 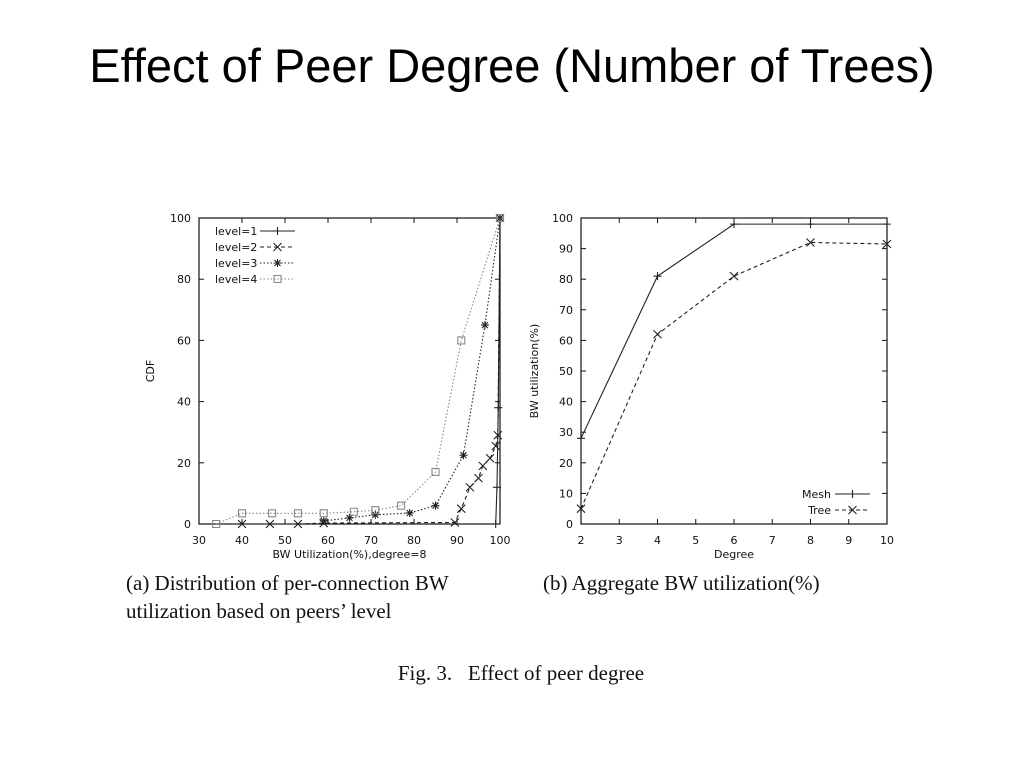 What do you see at coordinates (534, 371) in the screenshot?
I see `y-axis-label: BW utilization(%)` at bounding box center [534, 371].